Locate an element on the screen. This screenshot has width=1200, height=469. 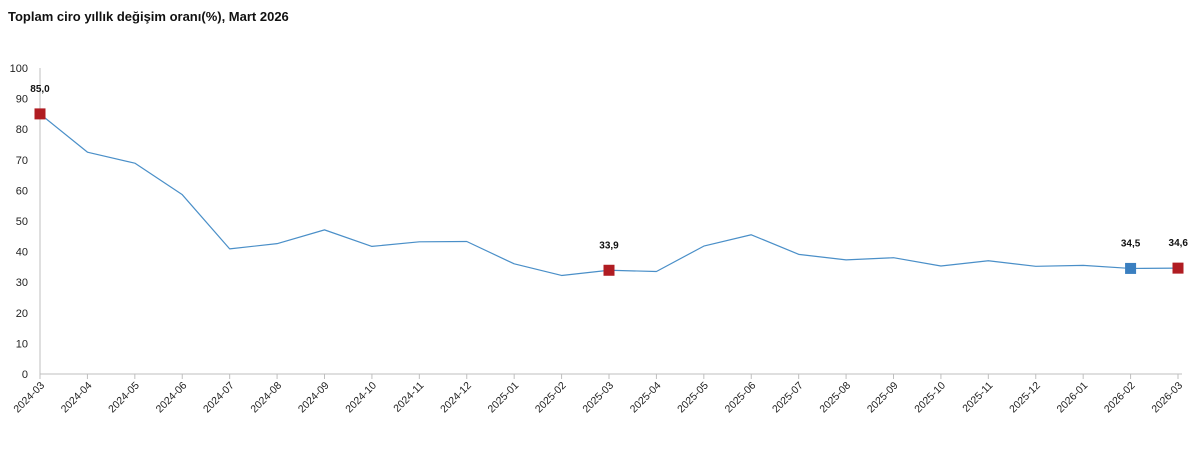
y-tick-label: 20 is located at coordinates (22, 314).